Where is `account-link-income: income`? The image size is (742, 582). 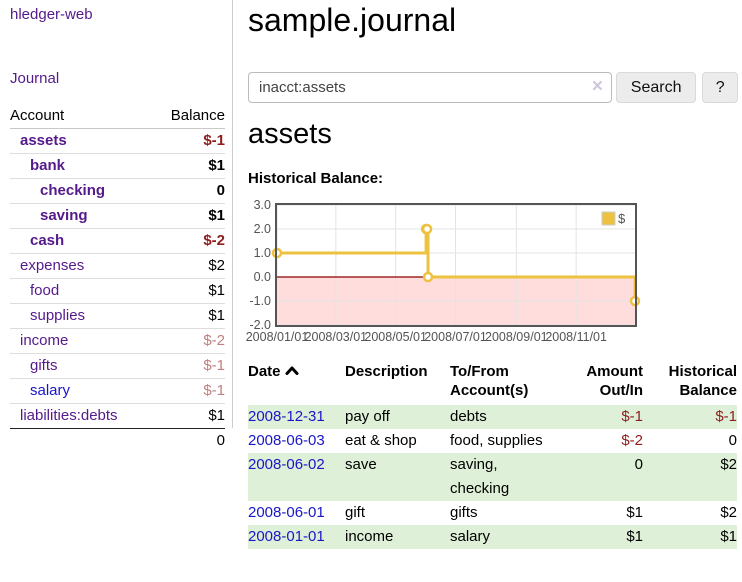
account-link-income: income is located at coordinates (44, 340).